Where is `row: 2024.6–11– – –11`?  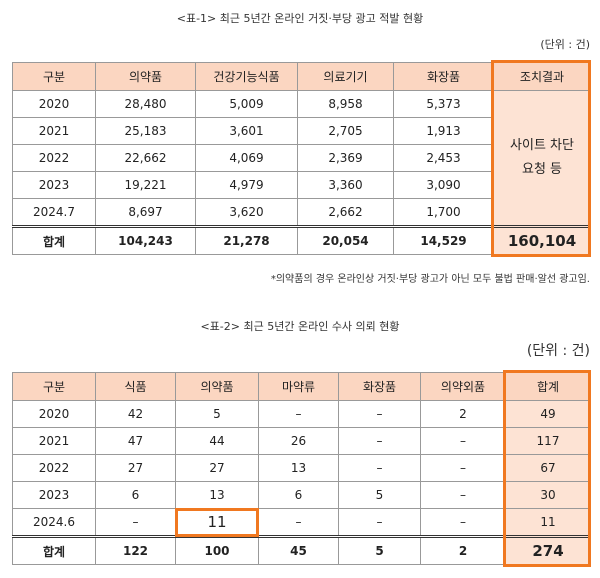 row: 2024.6–11– – –11 is located at coordinates (301, 522).